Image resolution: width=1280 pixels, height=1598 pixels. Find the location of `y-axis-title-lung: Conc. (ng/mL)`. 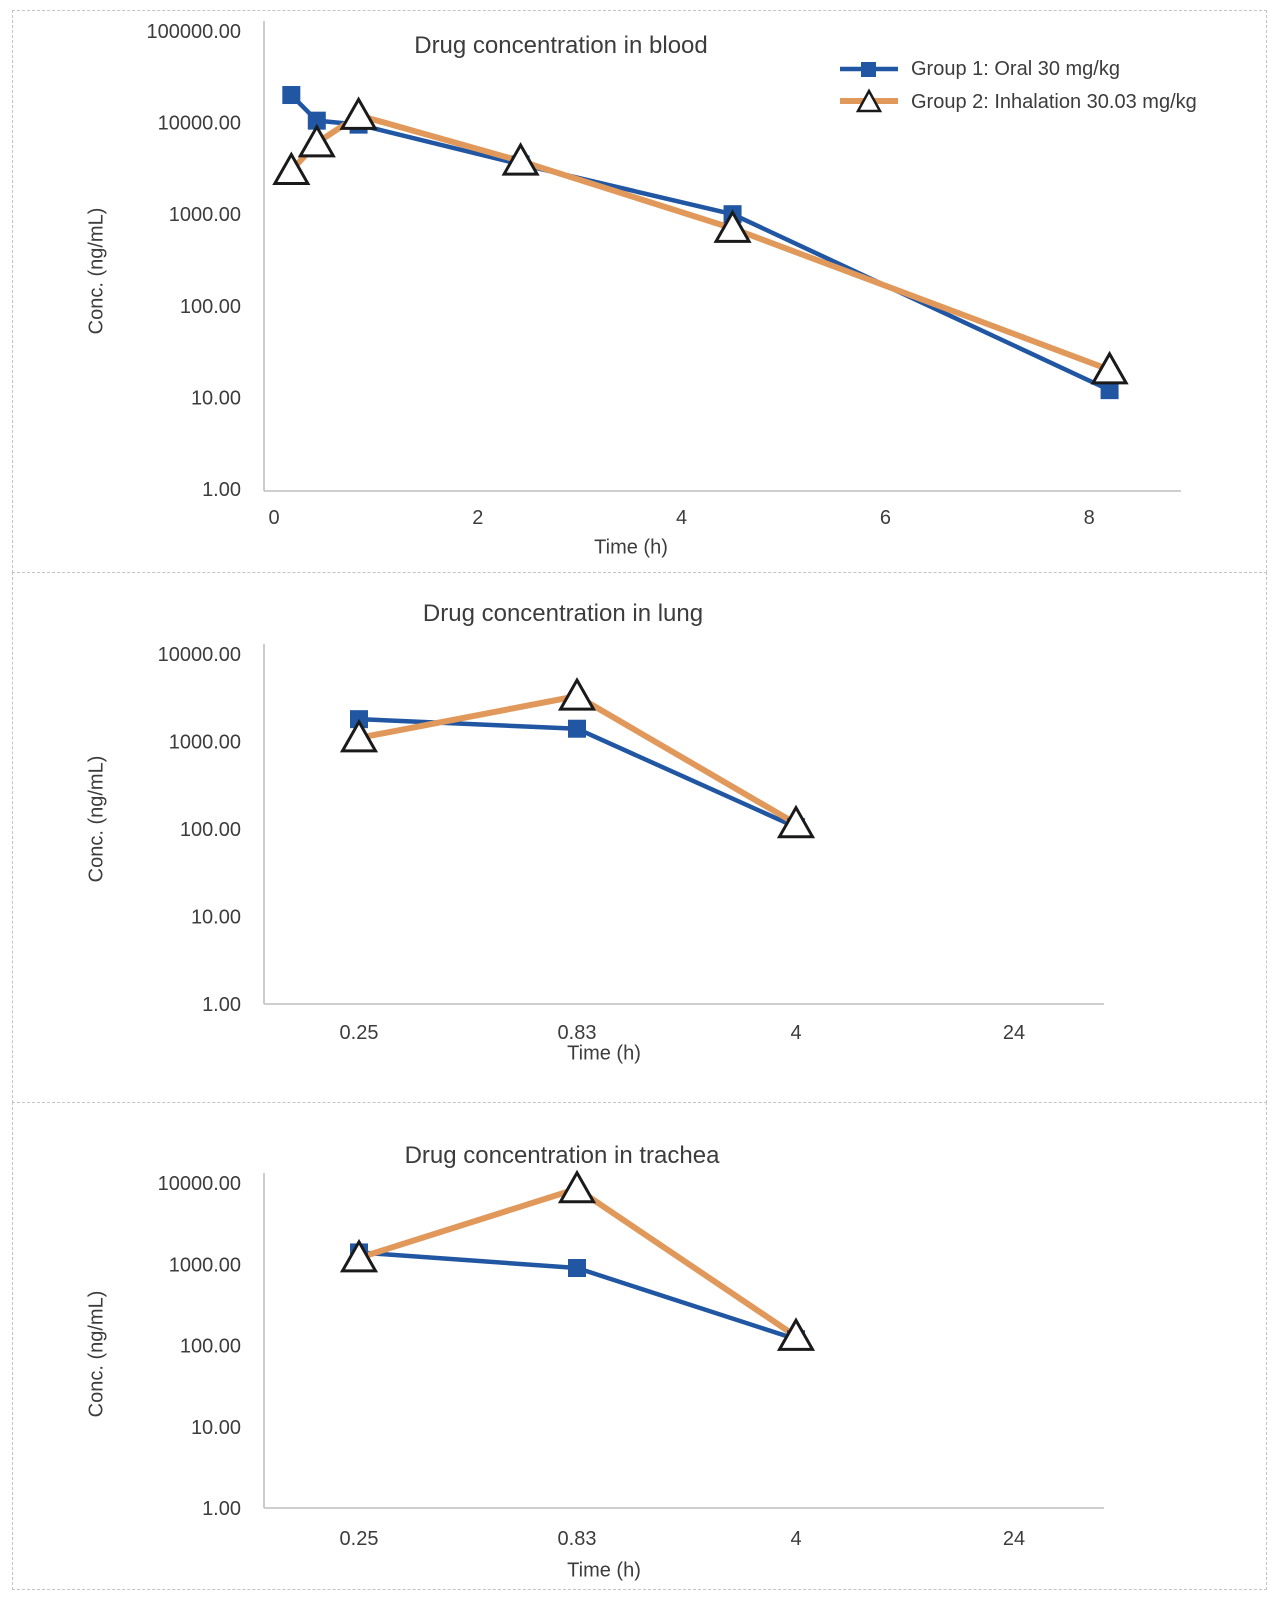

y-axis-title-lung: Conc. (ng/mL) is located at coordinates (96, 819).